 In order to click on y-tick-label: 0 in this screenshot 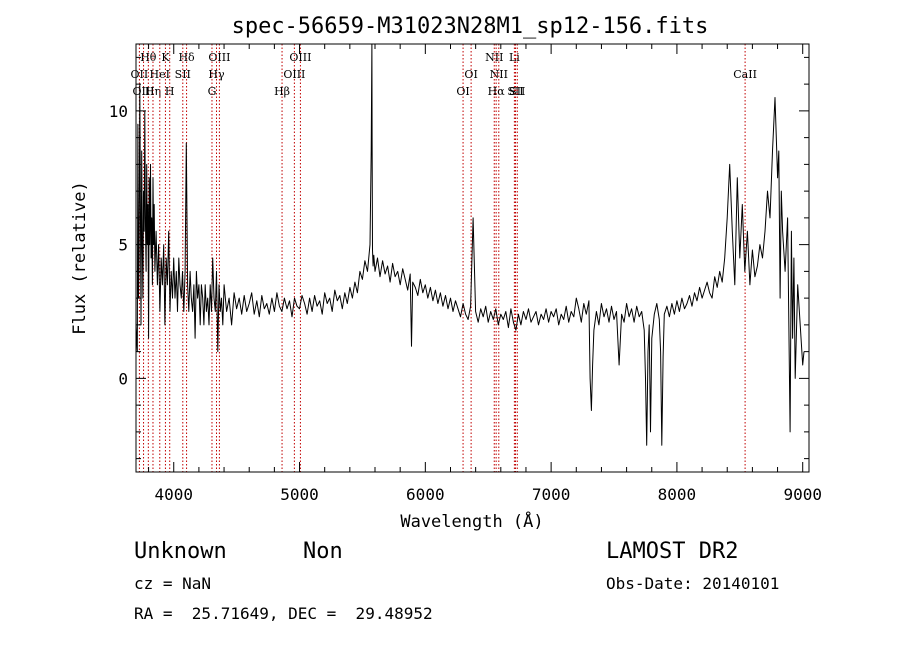, I will do `click(123, 378)`.